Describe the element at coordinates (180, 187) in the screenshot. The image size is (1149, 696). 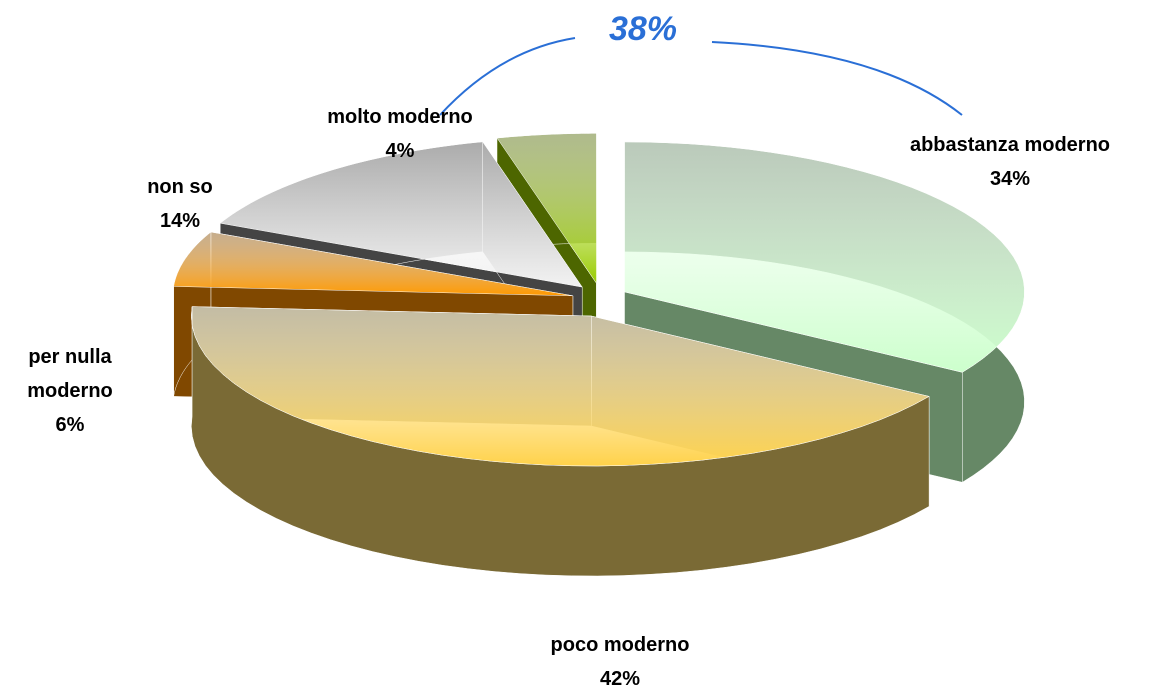
I see `category-name: non so` at that location.